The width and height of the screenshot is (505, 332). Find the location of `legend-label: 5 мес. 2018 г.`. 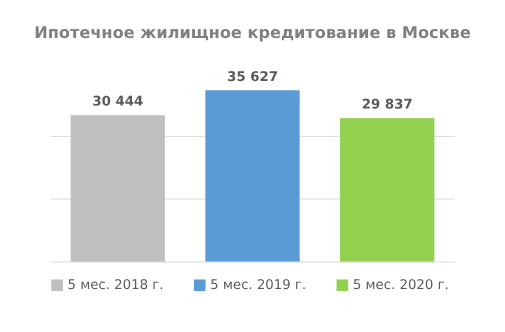

legend-label: 5 мес. 2018 г. is located at coordinates (116, 286).